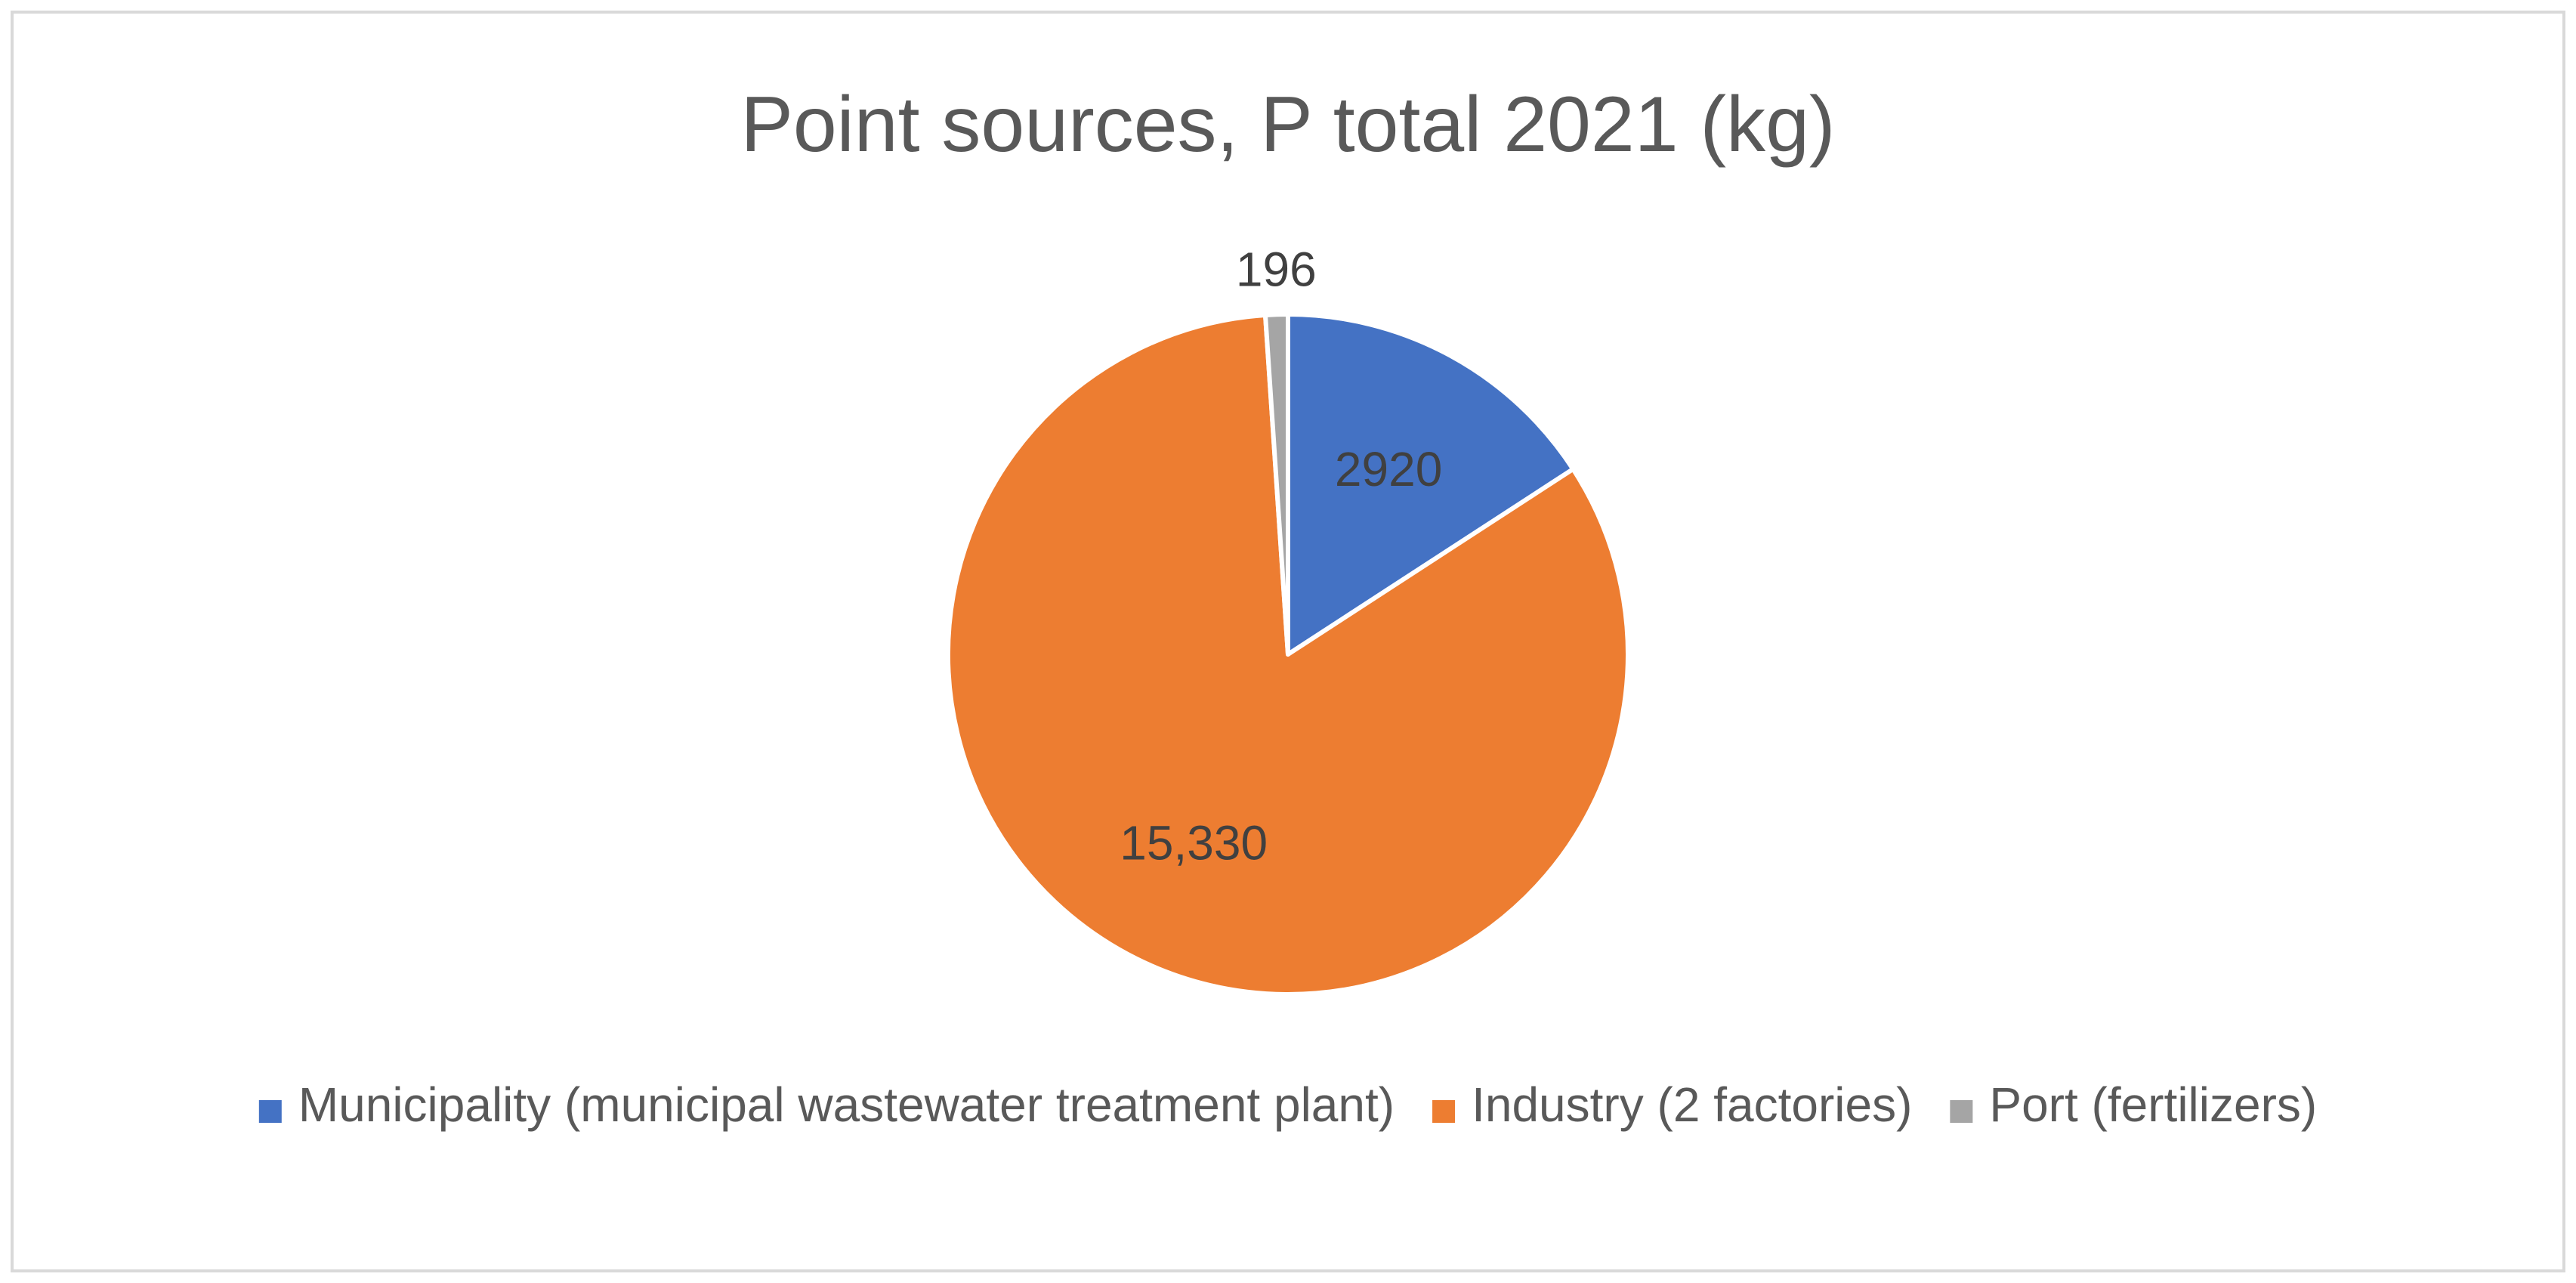 Image resolution: width=2576 pixels, height=1283 pixels. Describe the element at coordinates (1276, 269) in the screenshot. I see `data-label-port: 196` at that location.